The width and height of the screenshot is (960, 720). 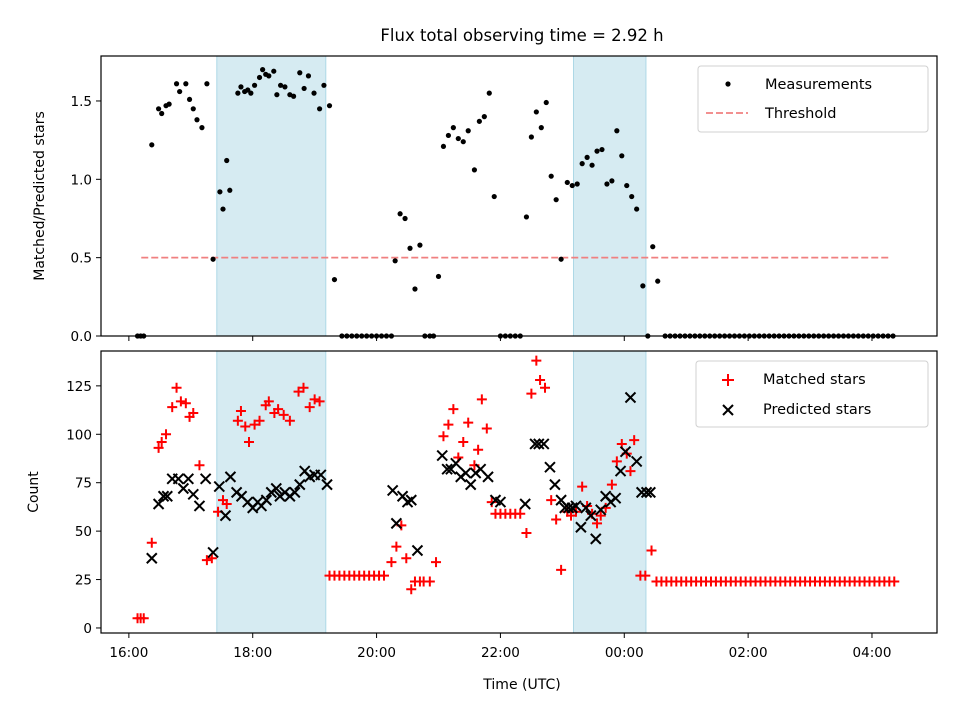 What do you see at coordinates (81, 180) in the screenshot?
I see `top-y-tick-label: 1.0` at bounding box center [81, 180].